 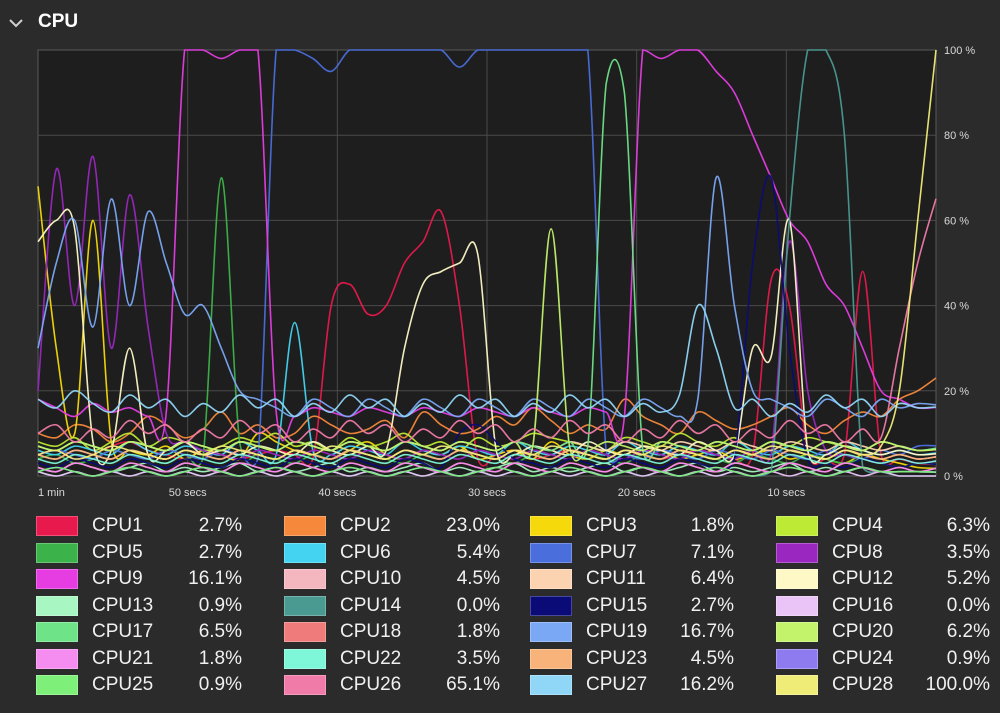 I want to click on x-tick-label: 1 min, so click(x=51, y=493).